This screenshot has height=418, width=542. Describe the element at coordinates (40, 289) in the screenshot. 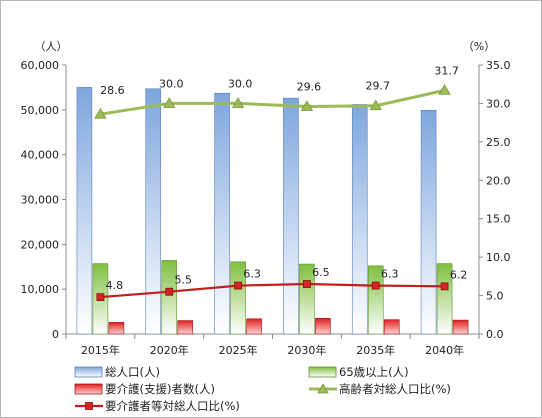

I see `left-tick-label: 10,000` at that location.